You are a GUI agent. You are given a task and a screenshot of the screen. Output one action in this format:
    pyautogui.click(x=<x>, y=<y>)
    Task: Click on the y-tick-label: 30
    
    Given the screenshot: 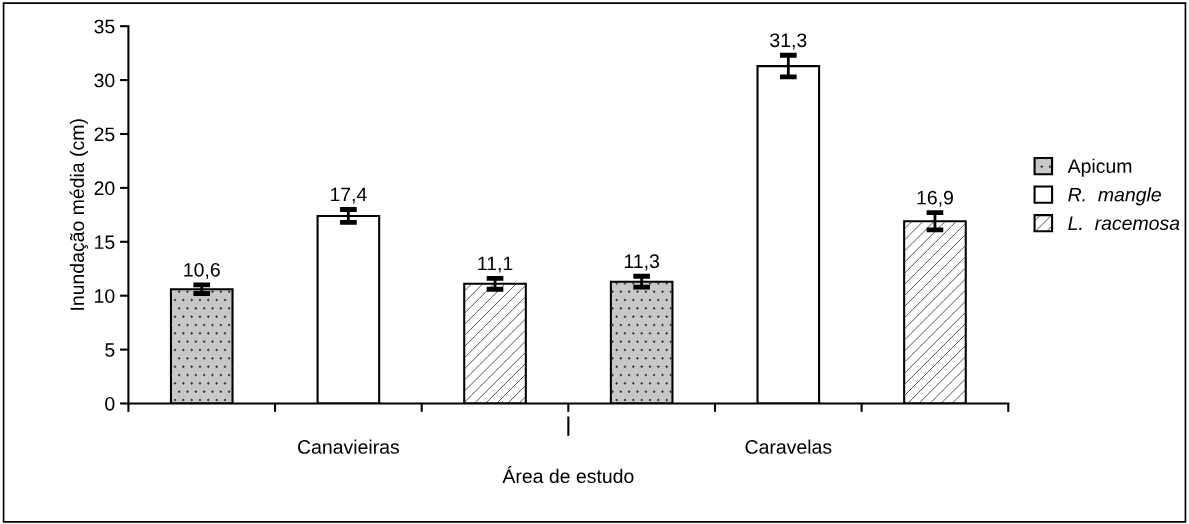 What is the action you would take?
    pyautogui.click(x=104, y=80)
    